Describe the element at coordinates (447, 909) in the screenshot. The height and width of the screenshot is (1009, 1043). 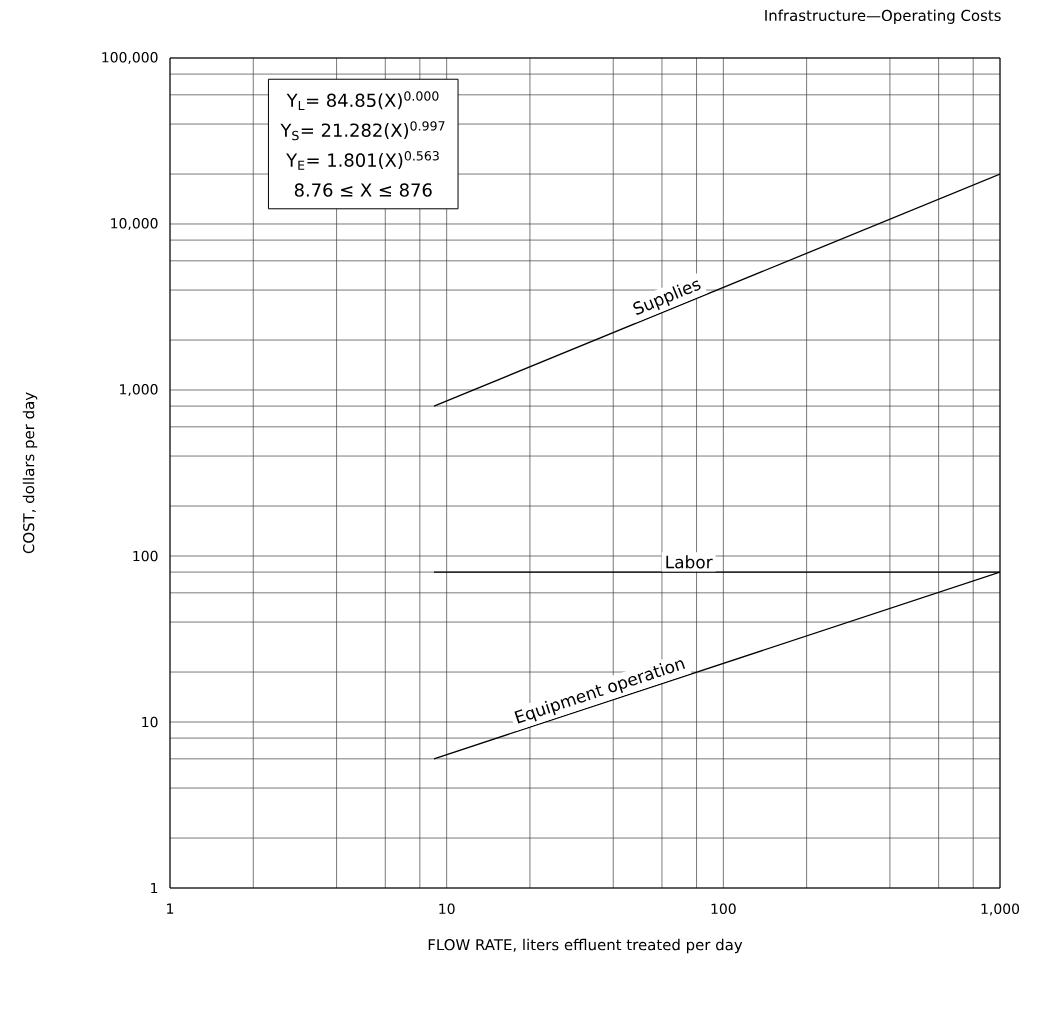
I see `x-tick-label: 10` at that location.